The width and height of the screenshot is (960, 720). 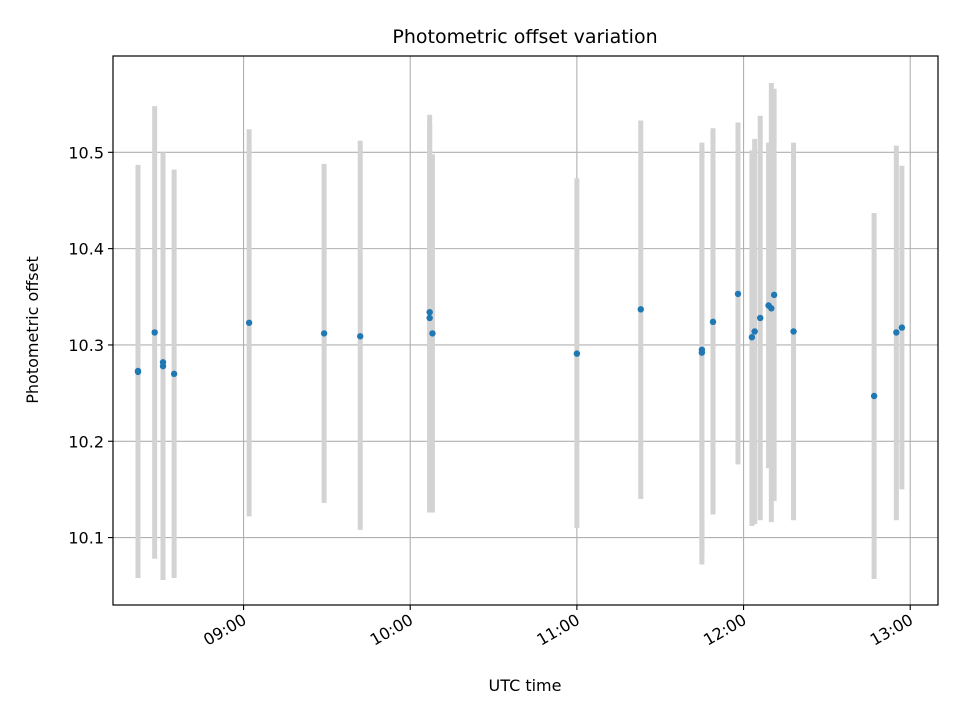 I want to click on y-tick-label: 10.1, so click(x=86, y=538).